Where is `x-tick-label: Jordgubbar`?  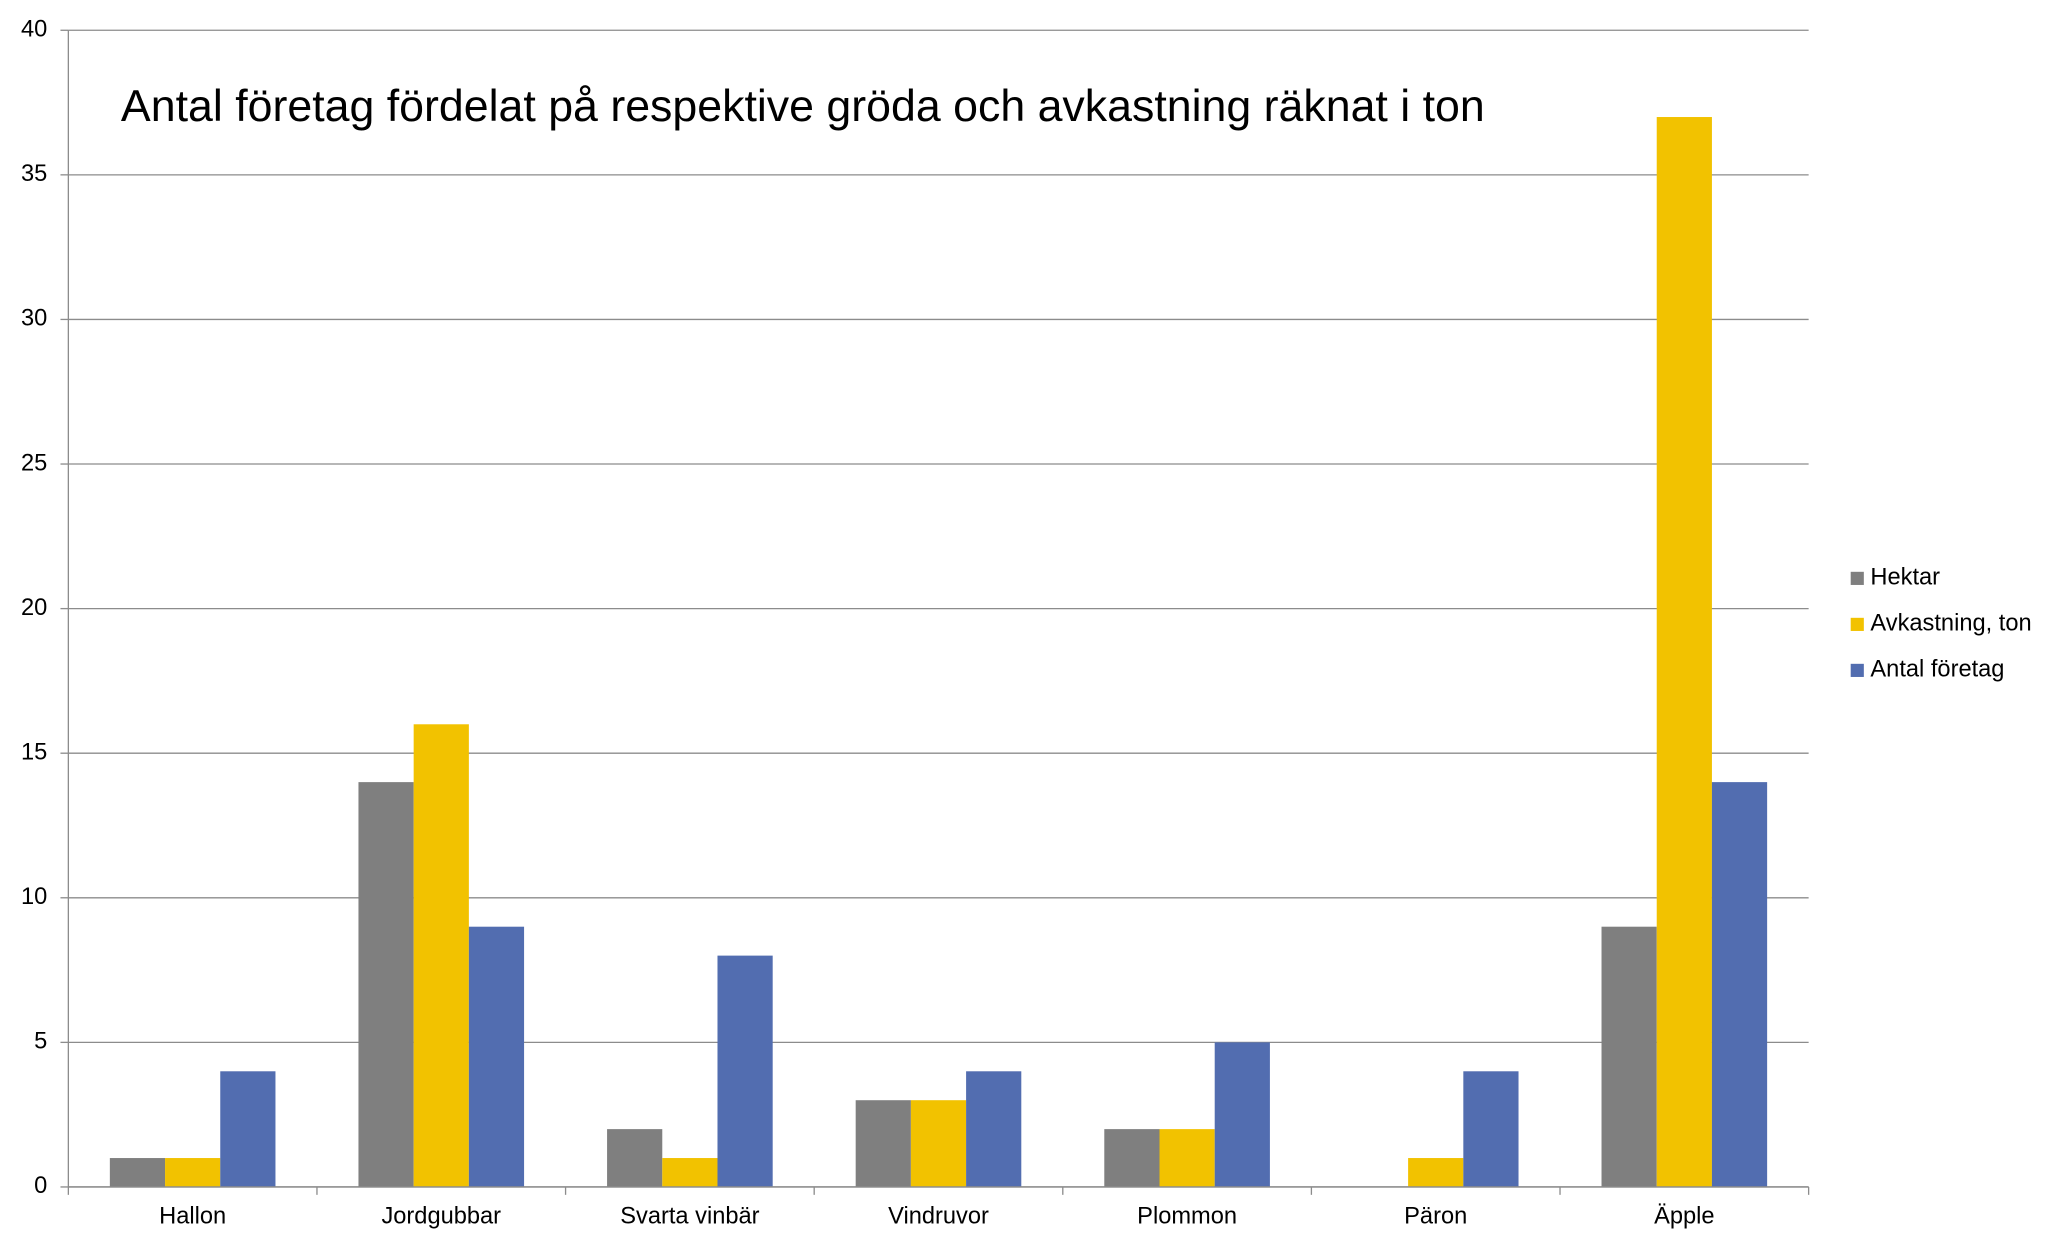
x-tick-label: Jordgubbar is located at coordinates (441, 1216).